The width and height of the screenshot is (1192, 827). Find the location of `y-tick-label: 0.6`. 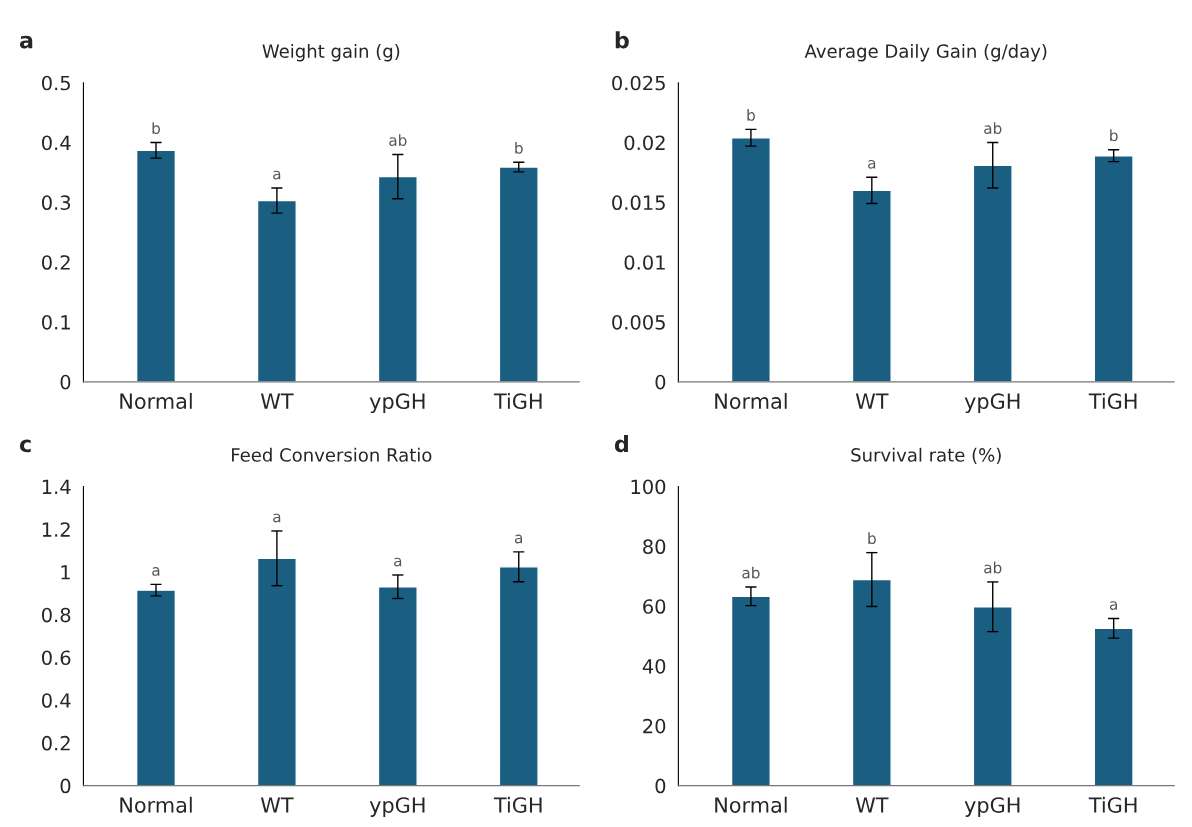

y-tick-label: 0.6 is located at coordinates (56, 658).